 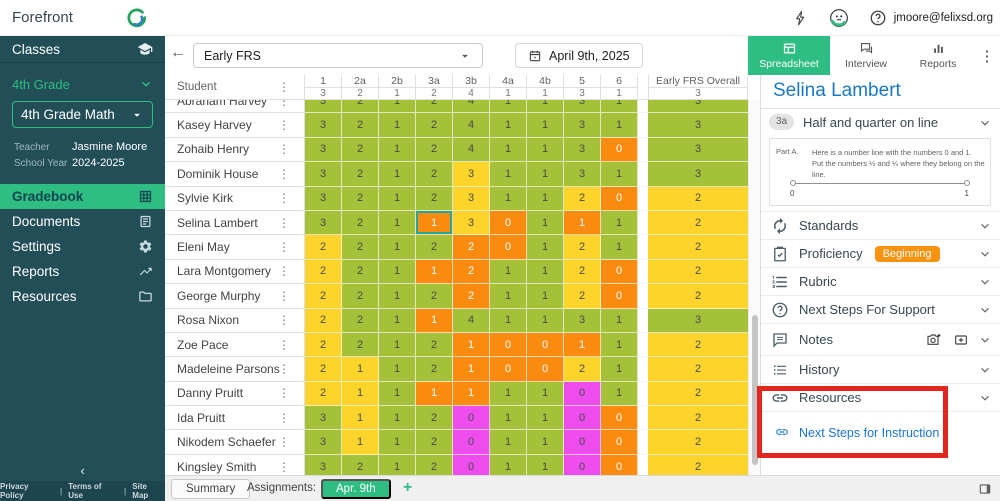 I want to click on score-cell-3b: 0, so click(x=471, y=464).